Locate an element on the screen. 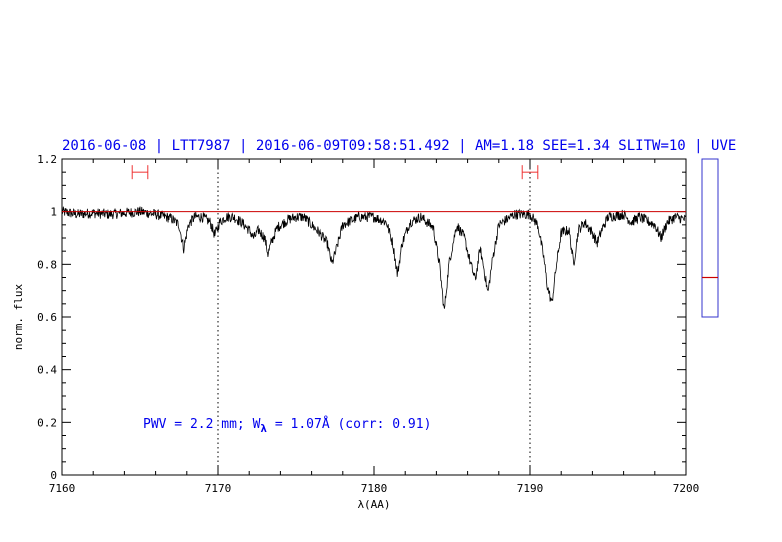 The image size is (782, 542). y-axis-label: norm. flux is located at coordinates (18, 317).